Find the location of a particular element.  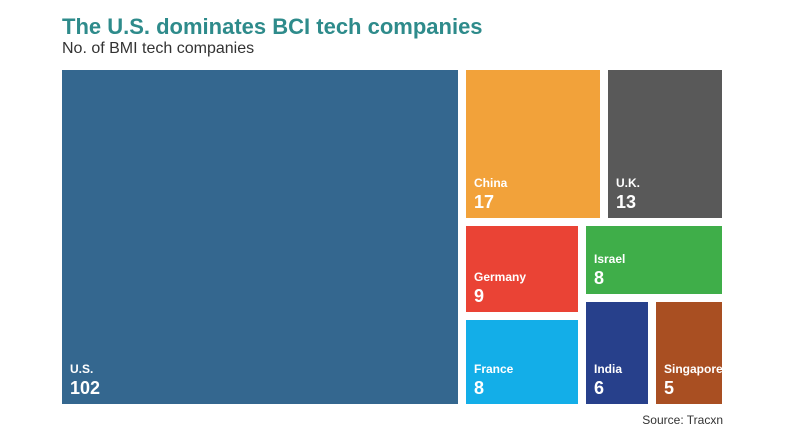

tile-france: France 8 is located at coordinates (522, 362).